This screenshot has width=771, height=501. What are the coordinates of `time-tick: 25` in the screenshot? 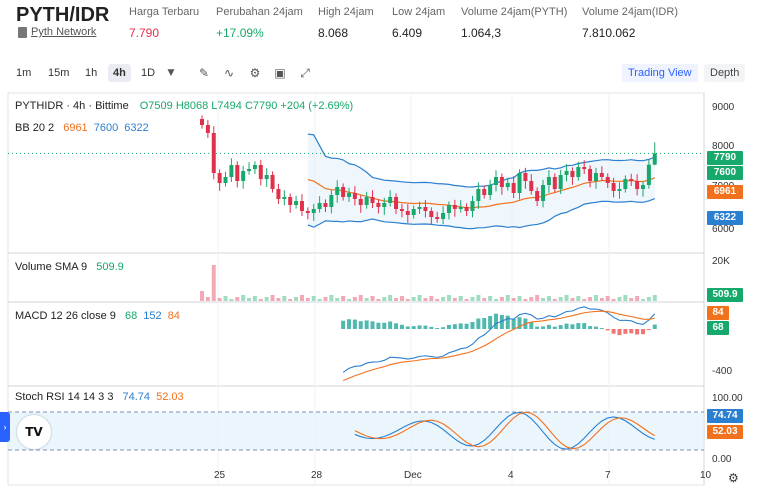 It's located at (220, 475).